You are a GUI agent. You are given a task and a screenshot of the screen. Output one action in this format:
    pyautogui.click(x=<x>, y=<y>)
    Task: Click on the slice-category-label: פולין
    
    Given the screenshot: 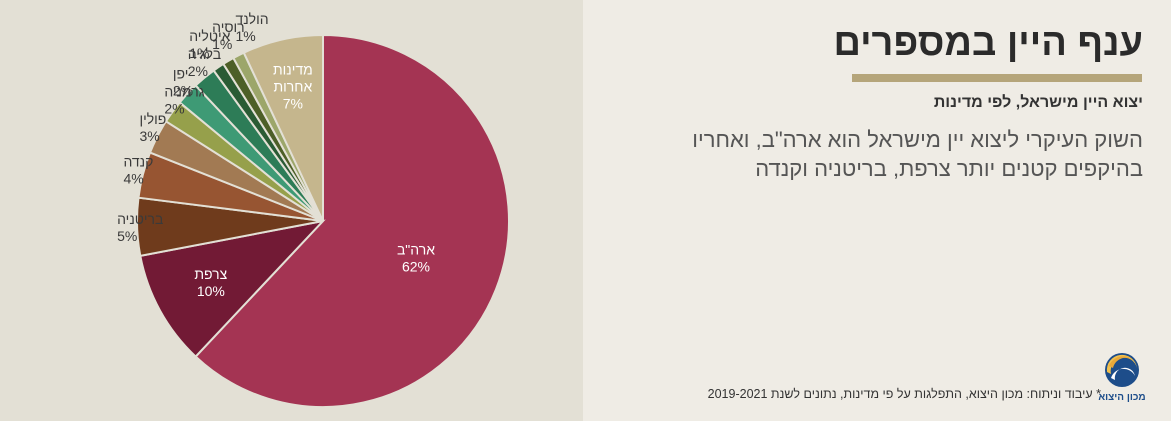 What is the action you would take?
    pyautogui.click(x=152, y=119)
    